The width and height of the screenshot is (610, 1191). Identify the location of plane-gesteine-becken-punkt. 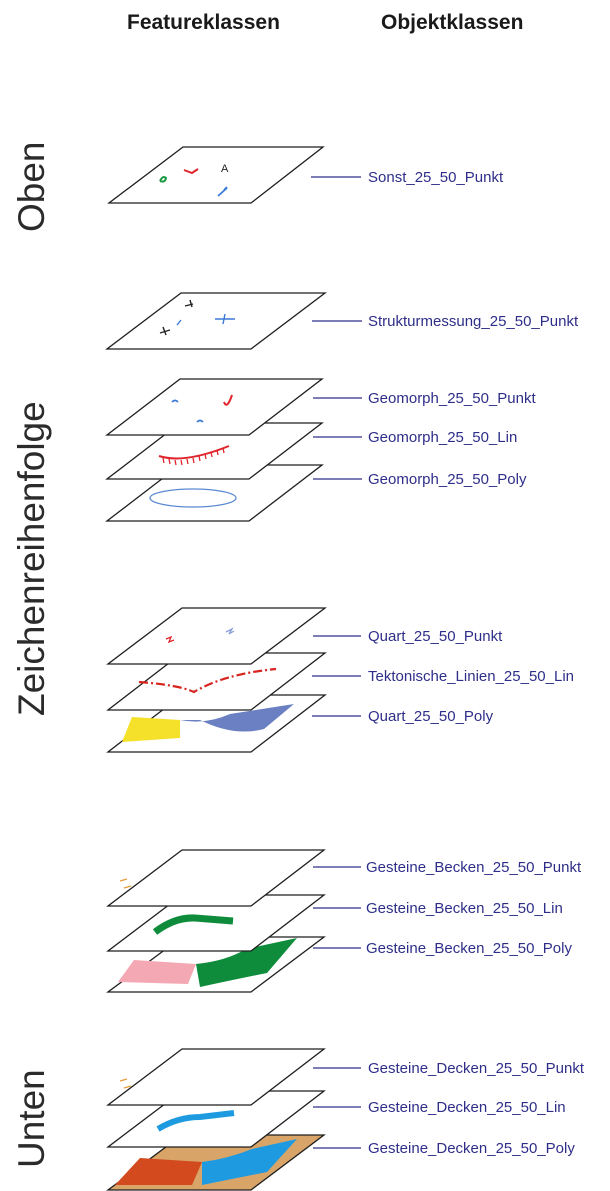
(216, 878).